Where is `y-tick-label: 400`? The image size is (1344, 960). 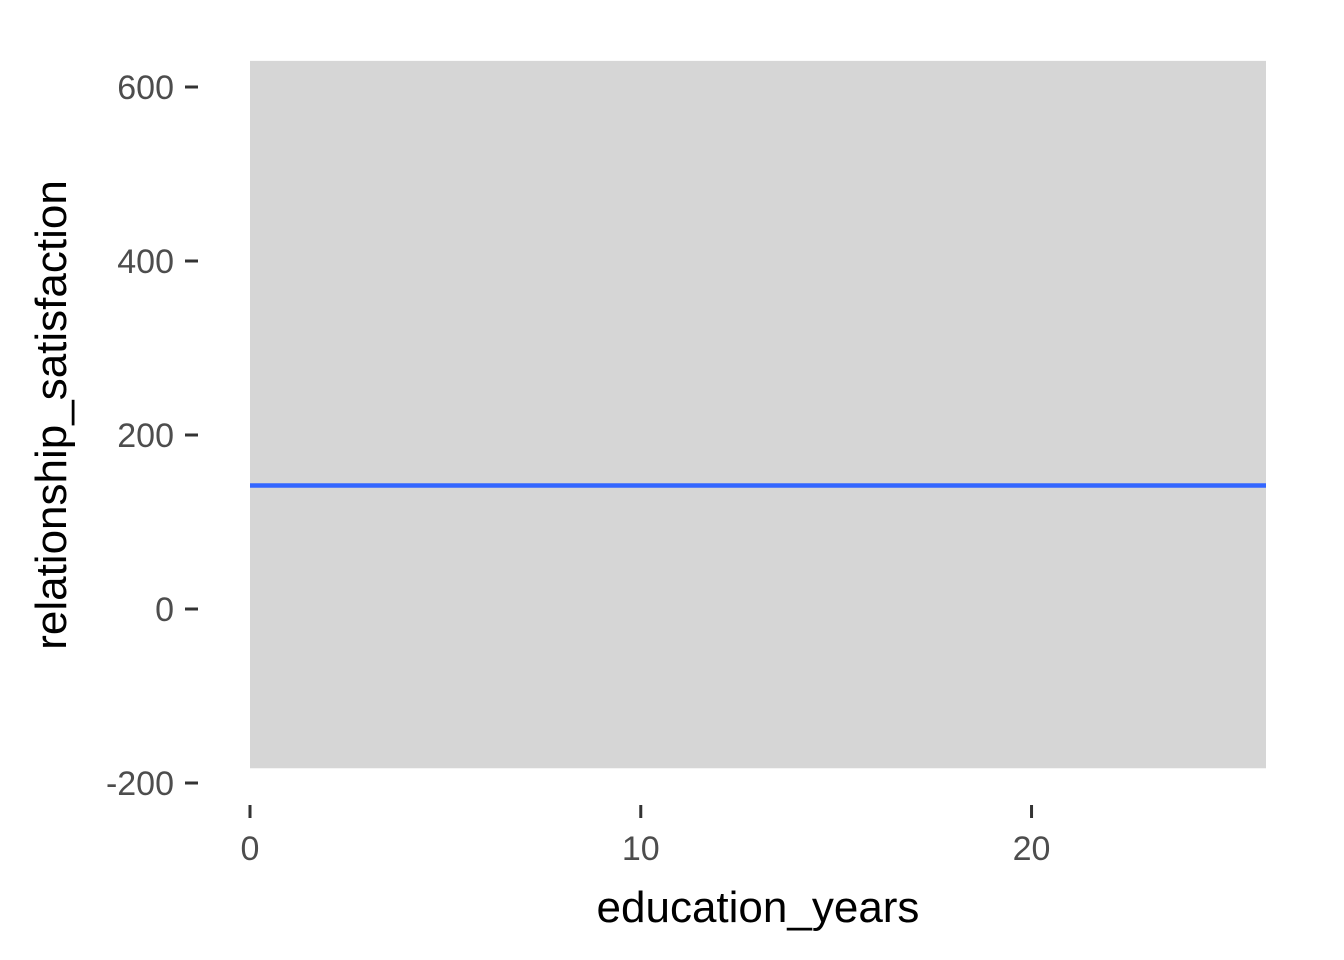
y-tick-label: 400 is located at coordinates (145, 262).